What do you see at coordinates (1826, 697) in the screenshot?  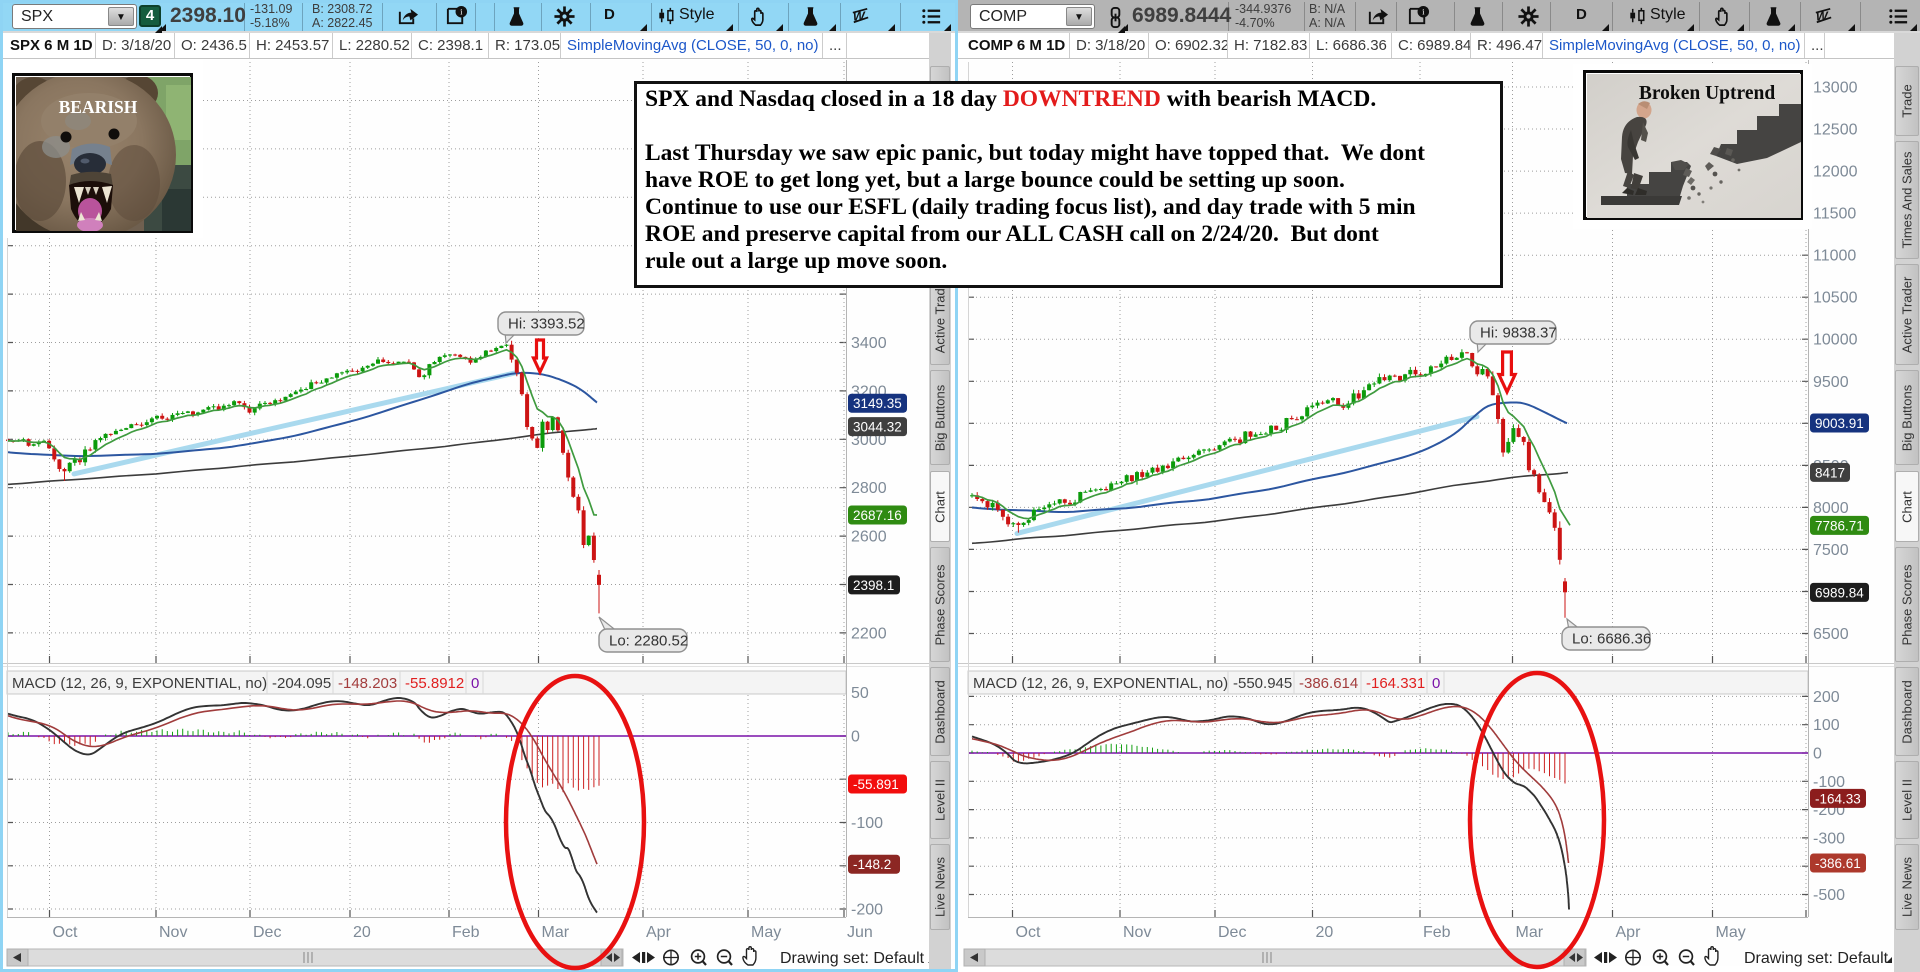 I see `svg-text: 200` at bounding box center [1826, 697].